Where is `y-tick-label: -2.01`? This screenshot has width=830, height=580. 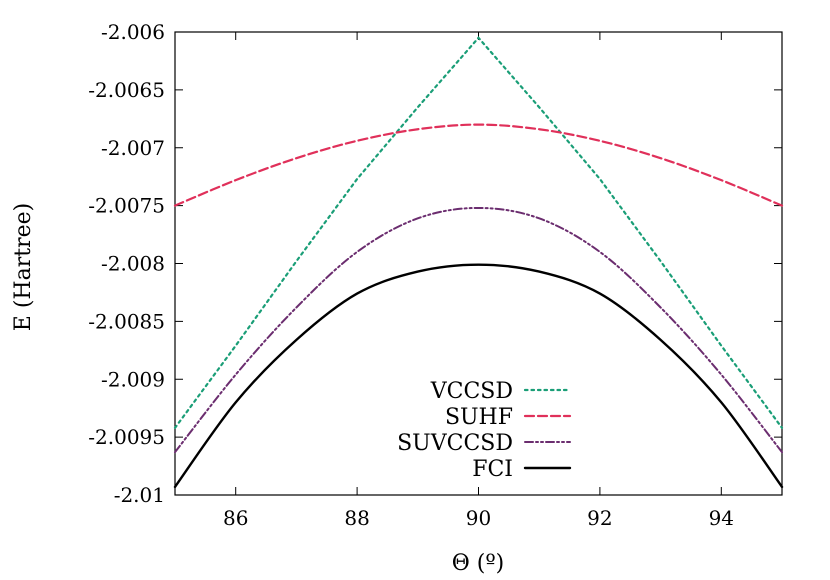 y-tick-label: -2.01 is located at coordinates (139, 495).